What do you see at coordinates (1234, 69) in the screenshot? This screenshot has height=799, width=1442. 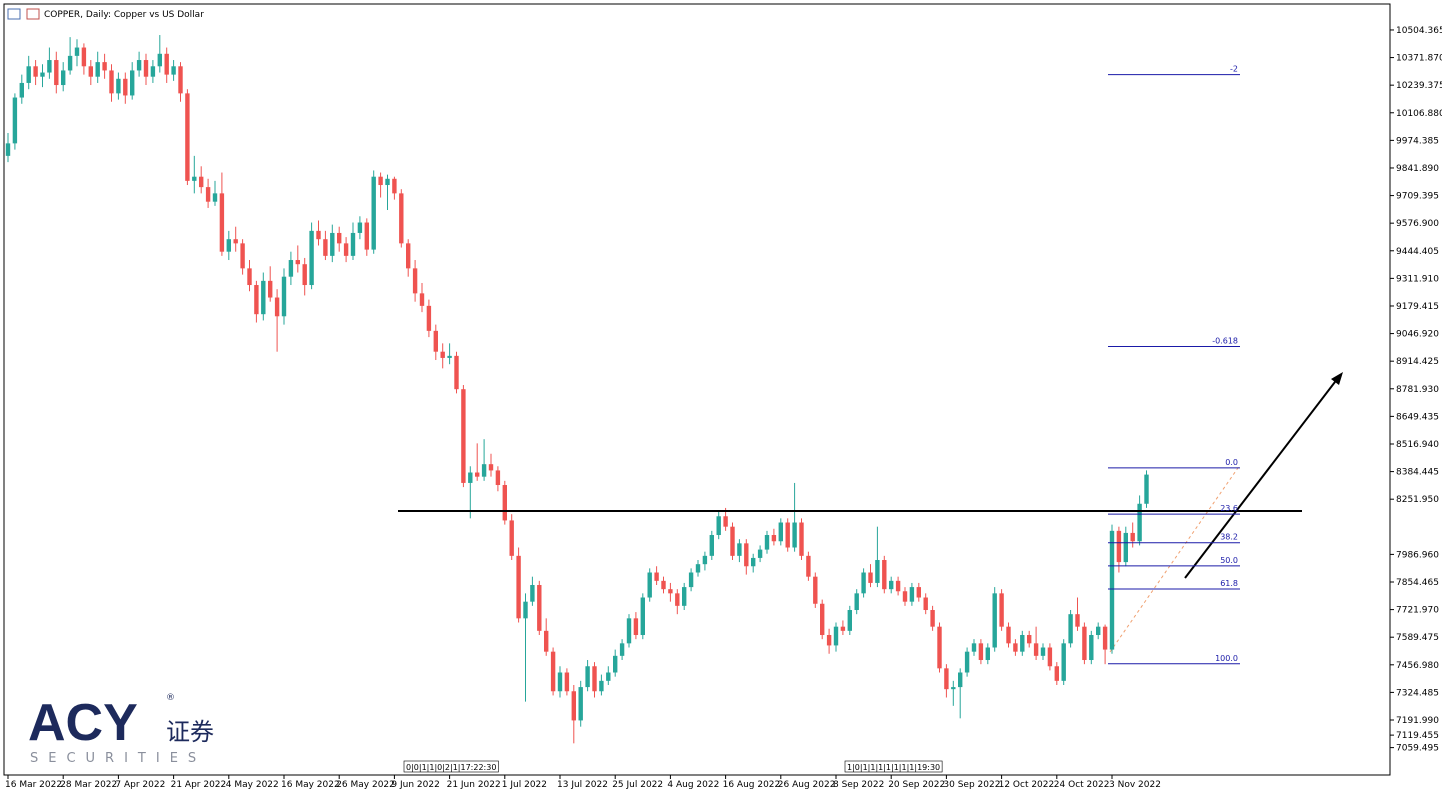 I see `fib-label: -2` at bounding box center [1234, 69].